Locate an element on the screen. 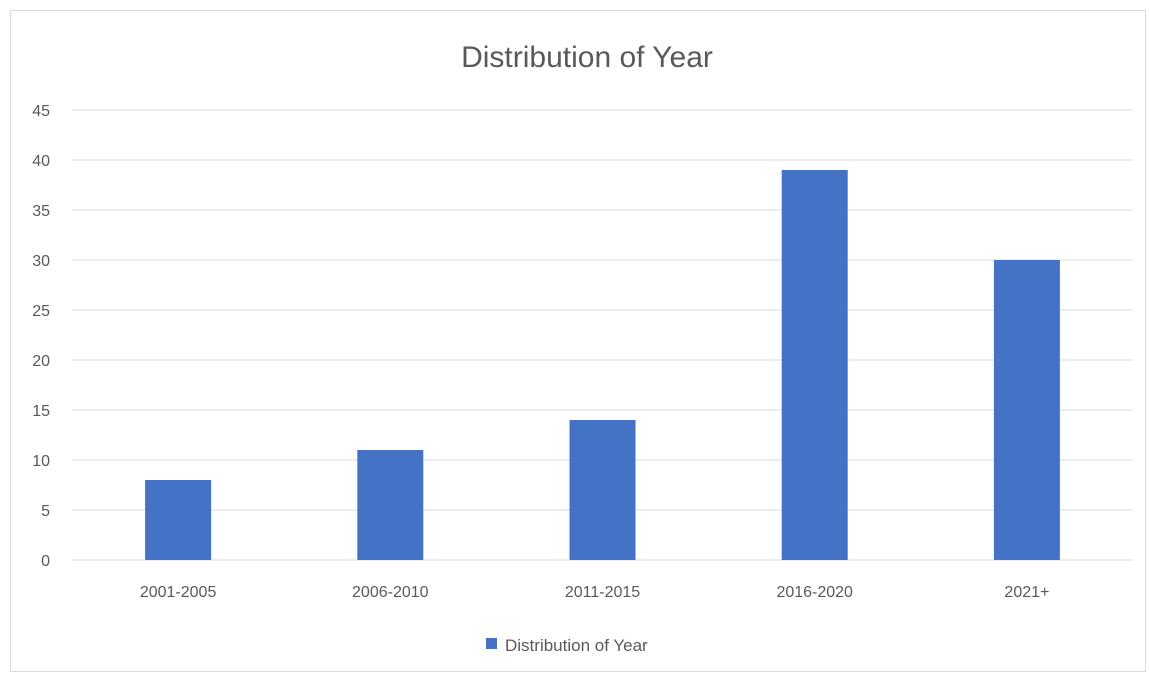 This screenshot has height=677, width=1149. bar-2016-2020 is located at coordinates (814, 365).